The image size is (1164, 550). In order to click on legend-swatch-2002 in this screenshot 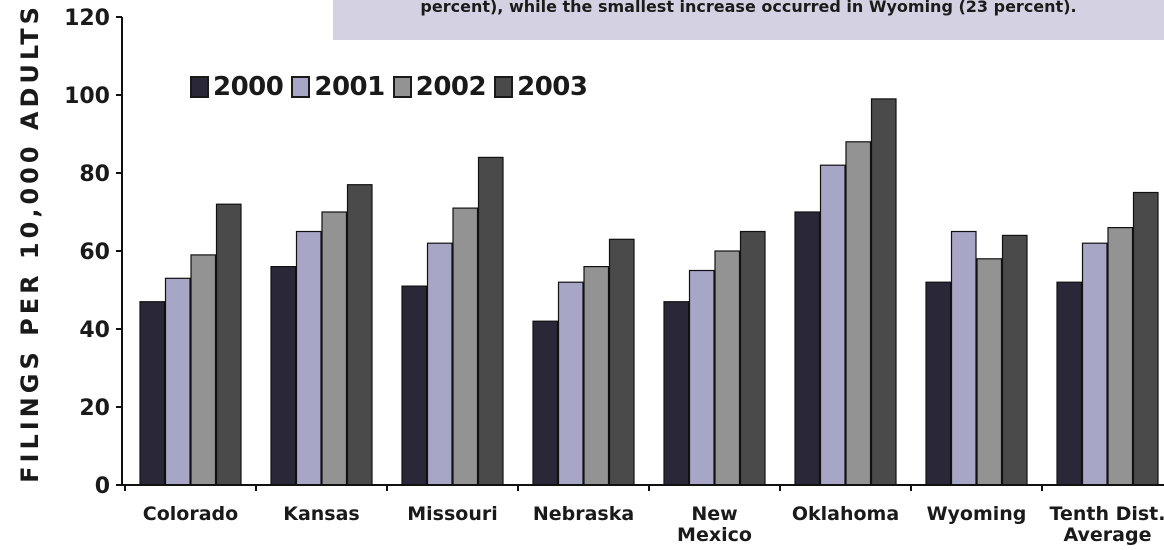, I will do `click(402, 87)`.